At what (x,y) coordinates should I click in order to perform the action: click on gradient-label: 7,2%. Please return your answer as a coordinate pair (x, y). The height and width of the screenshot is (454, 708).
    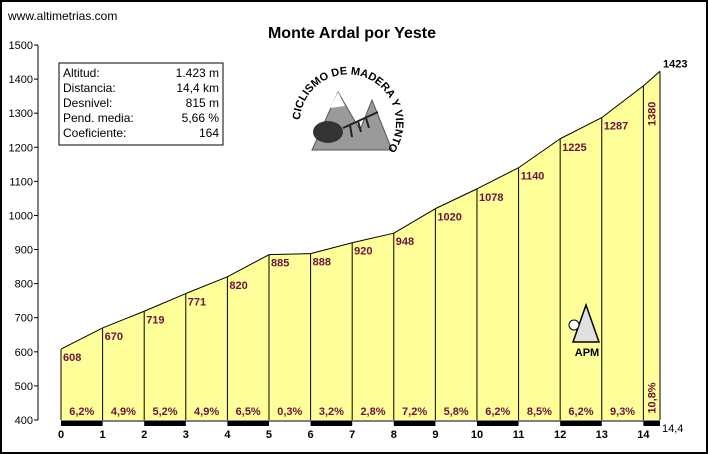
    Looking at the image, I should click on (414, 412).